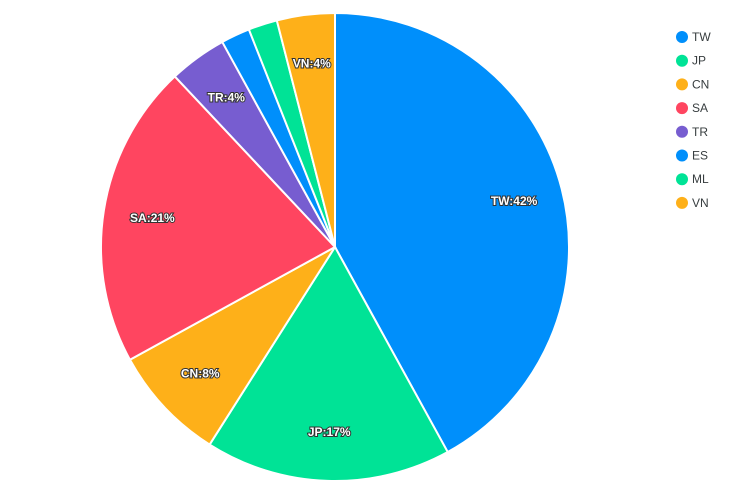 The height and width of the screenshot is (498, 749). Describe the element at coordinates (200, 374) in the screenshot. I see `slice-label-cn: CN:8%` at that location.